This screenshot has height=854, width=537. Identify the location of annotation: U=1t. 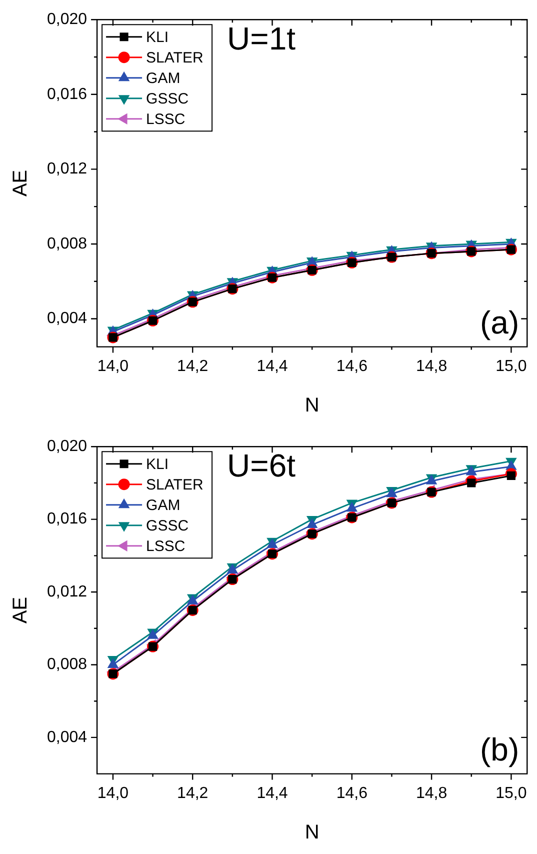
(261, 38).